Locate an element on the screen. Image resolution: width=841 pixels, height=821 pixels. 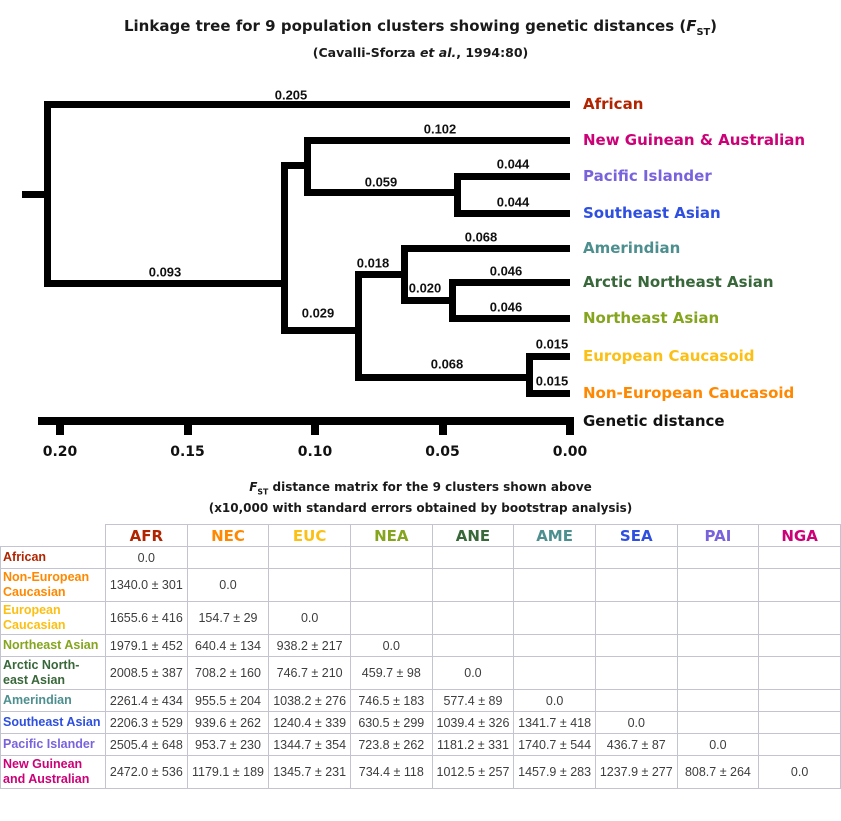
matrix-row: Non-European Caucasian 1340.0 ± 301 0.0 is located at coordinates (420, 585).